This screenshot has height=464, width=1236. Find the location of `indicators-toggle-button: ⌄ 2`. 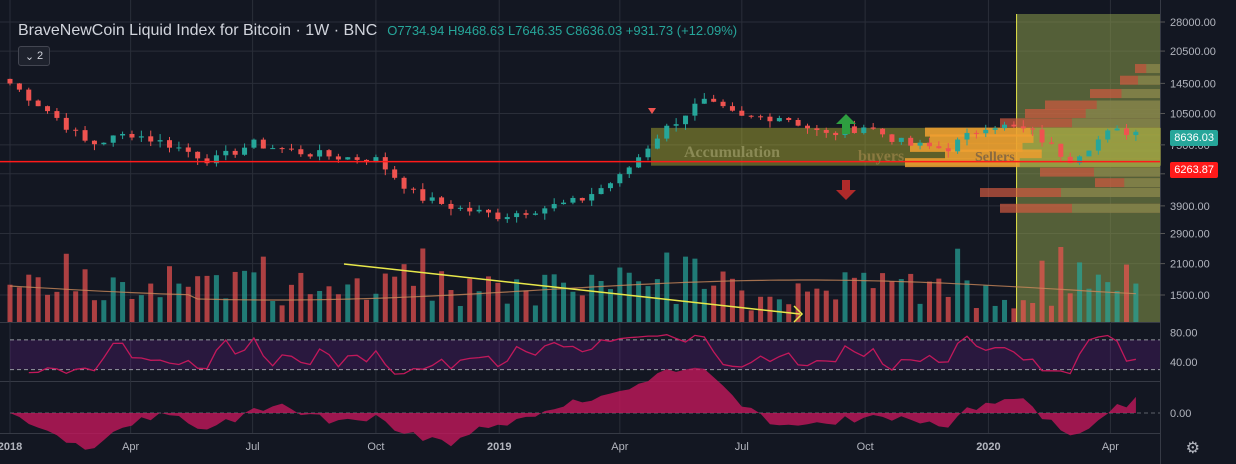

indicators-toggle-button: ⌄ 2 is located at coordinates (34, 56).